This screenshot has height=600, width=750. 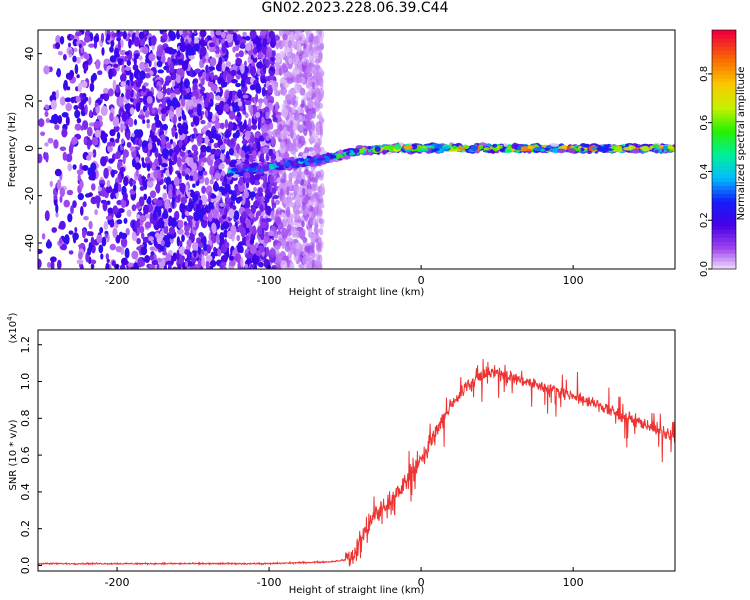 What do you see at coordinates (117, 280) in the screenshot?
I see `x-tick-label-top: -200` at bounding box center [117, 280].